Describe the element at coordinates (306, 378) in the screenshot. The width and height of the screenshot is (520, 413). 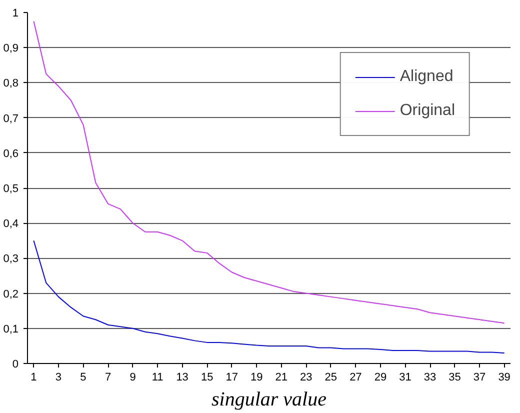
I see `x-tick-label: 23` at that location.